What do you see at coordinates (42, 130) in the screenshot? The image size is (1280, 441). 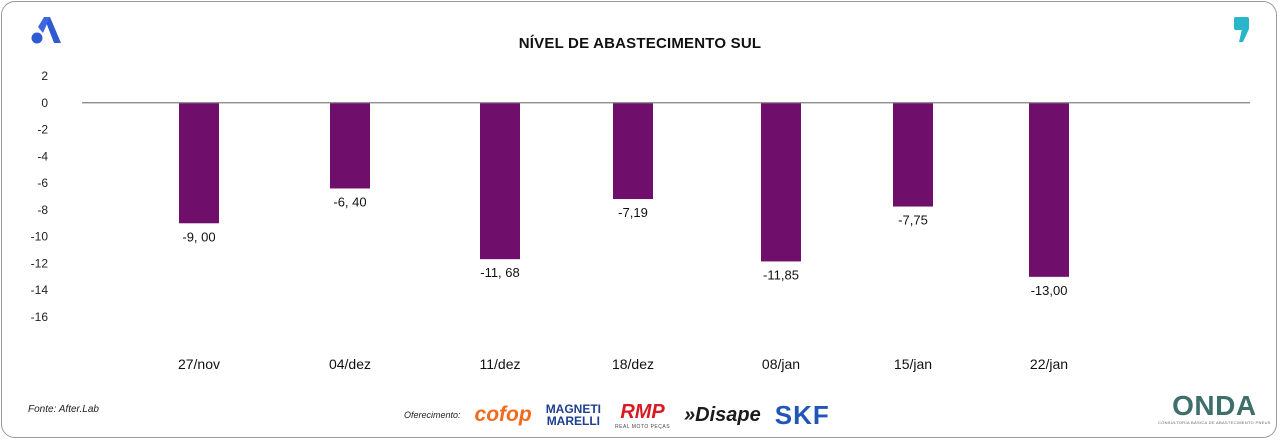 I see `y-tick-label: -2` at bounding box center [42, 130].